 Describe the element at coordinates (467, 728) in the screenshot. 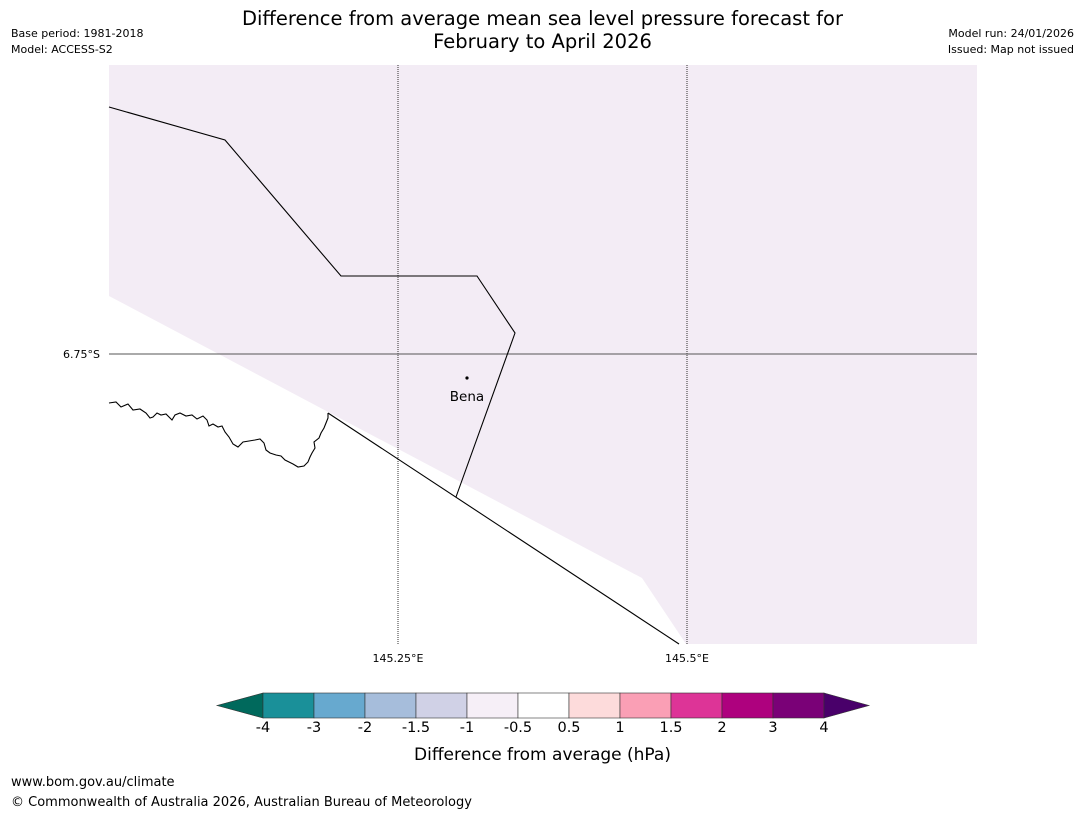

I see `colorbar-tick-label: -1` at that location.